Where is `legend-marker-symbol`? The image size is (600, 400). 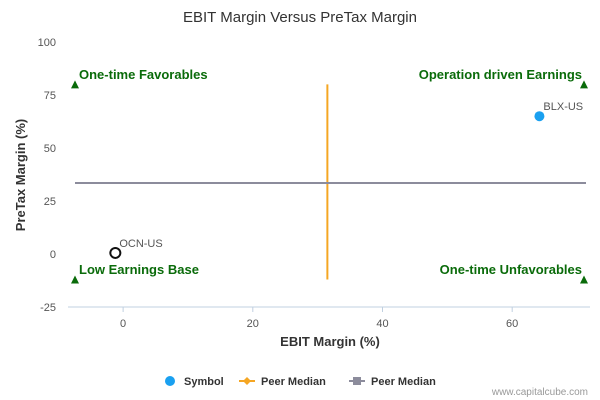
legend-marker-symbol is located at coordinates (170, 381).